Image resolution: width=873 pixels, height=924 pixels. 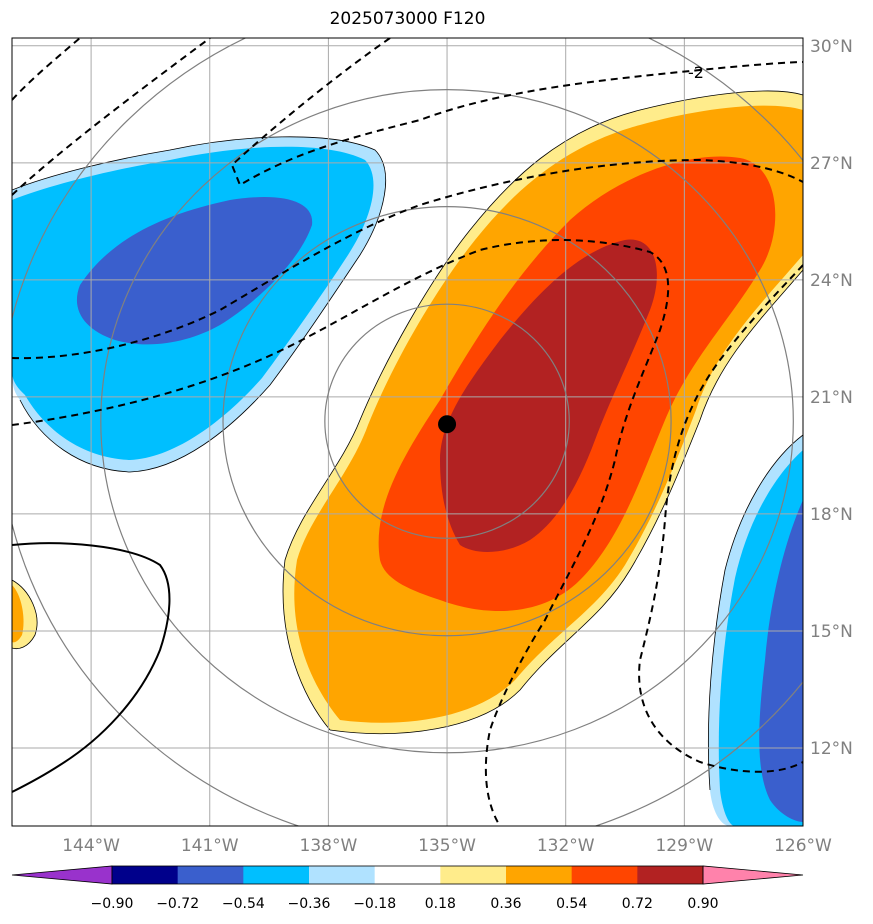 What do you see at coordinates (329, 846) in the screenshot?
I see `lon-tick-label: 138°W` at bounding box center [329, 846].